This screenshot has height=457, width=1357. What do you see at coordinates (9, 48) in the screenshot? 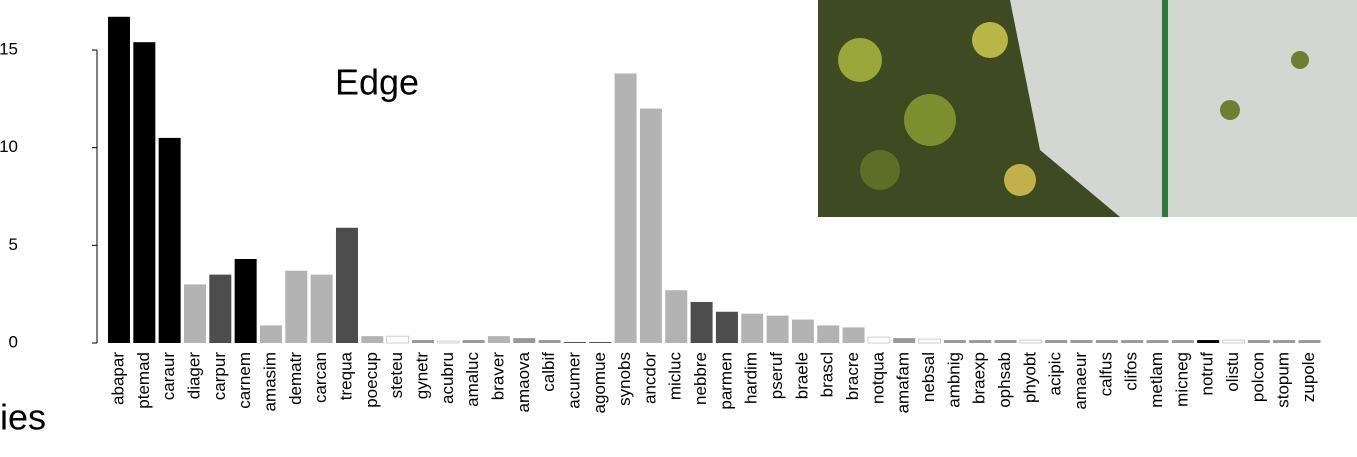
I see `y-tick-label: 15` at bounding box center [9, 48].